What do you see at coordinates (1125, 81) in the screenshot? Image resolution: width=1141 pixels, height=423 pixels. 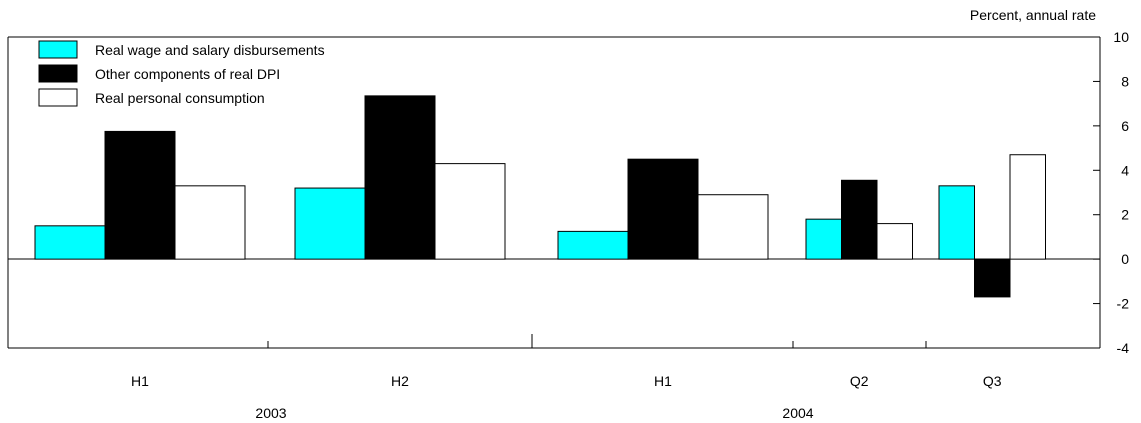 I see `y-tick-label: 8` at bounding box center [1125, 81].